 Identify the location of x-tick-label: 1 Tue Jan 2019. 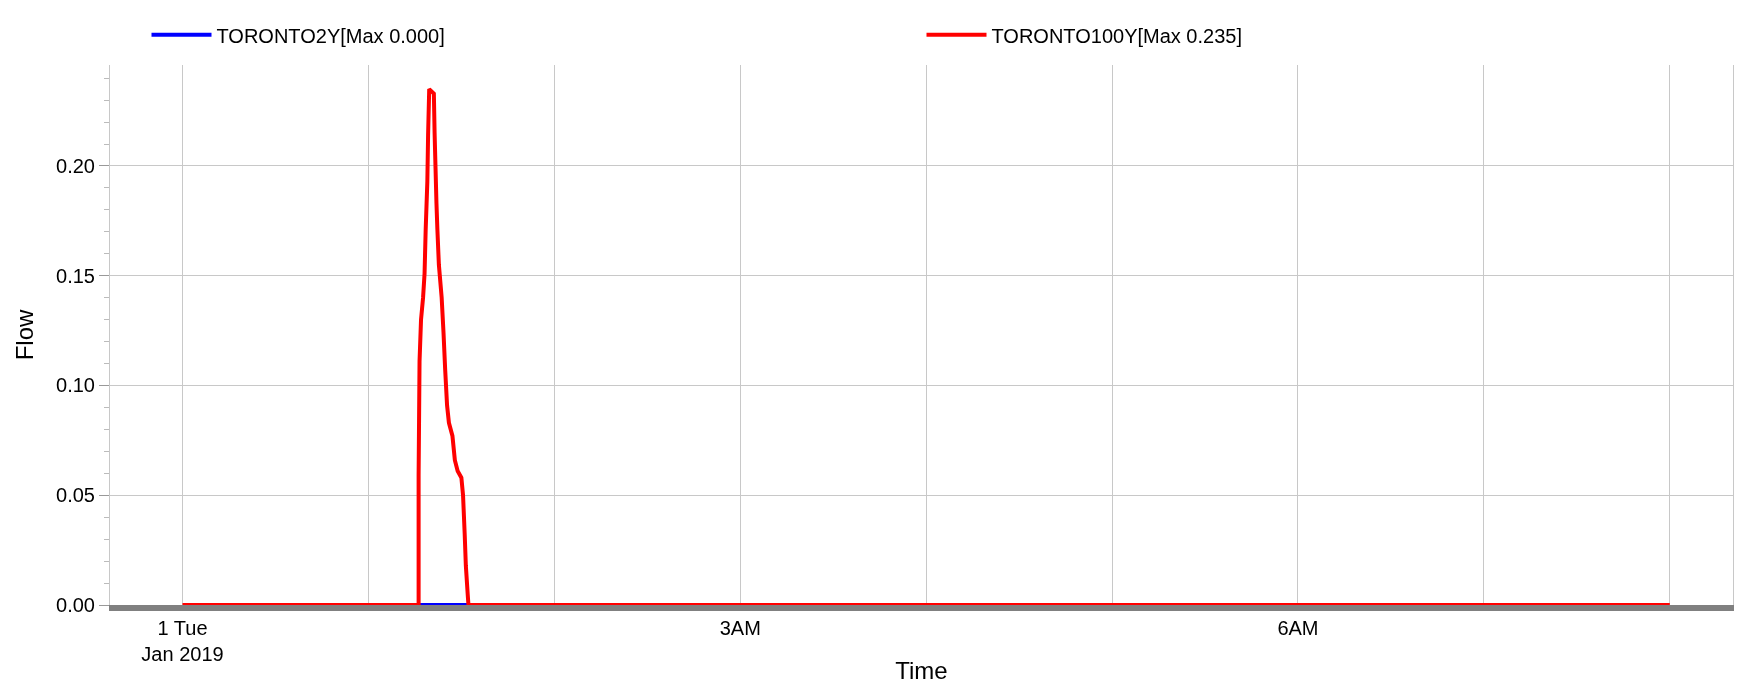
(182, 641).